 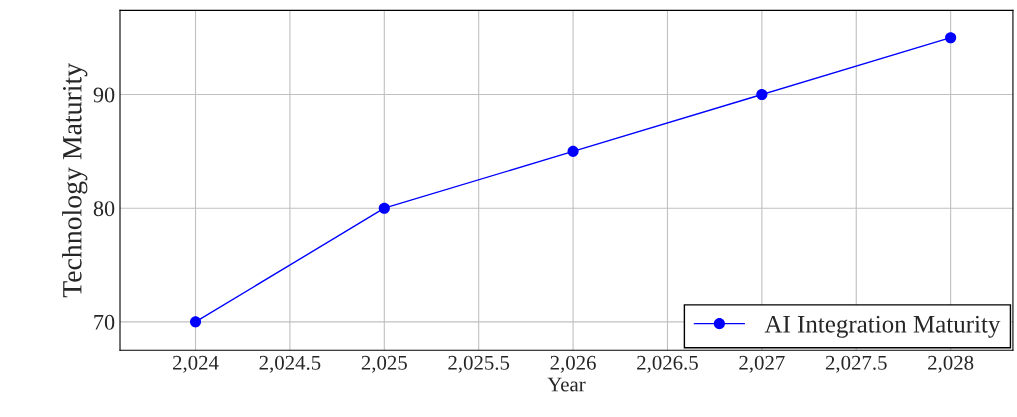 What do you see at coordinates (290, 364) in the screenshot?
I see `x-tick-label: 2,024.5` at bounding box center [290, 364].